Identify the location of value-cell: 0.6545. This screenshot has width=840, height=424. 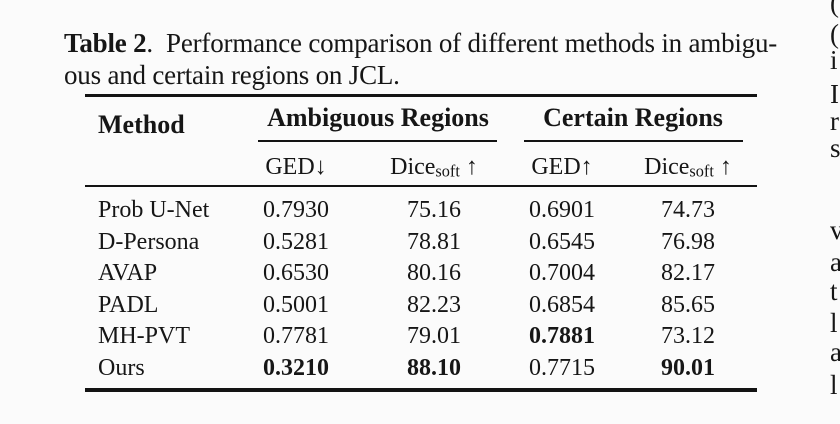
(562, 242).